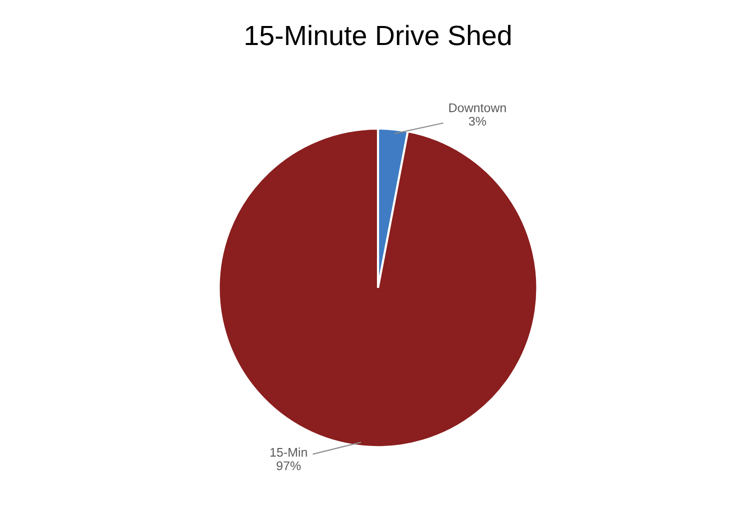  What do you see at coordinates (477, 121) in the screenshot?
I see `data-label: 3%` at bounding box center [477, 121].